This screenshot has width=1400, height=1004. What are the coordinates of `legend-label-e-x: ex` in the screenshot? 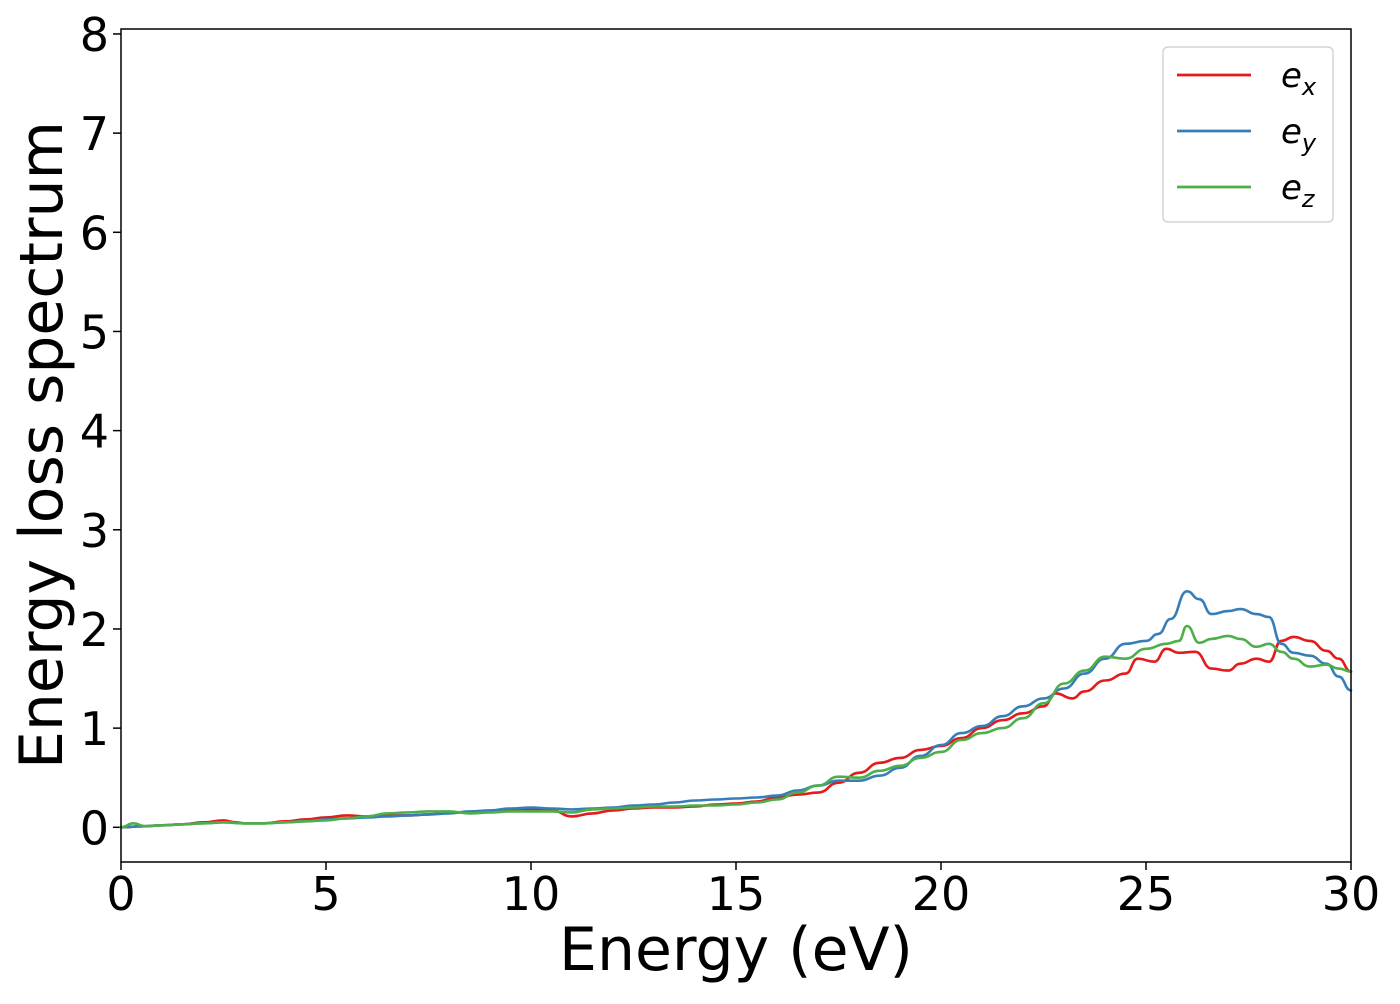 It's located at (1299, 78).